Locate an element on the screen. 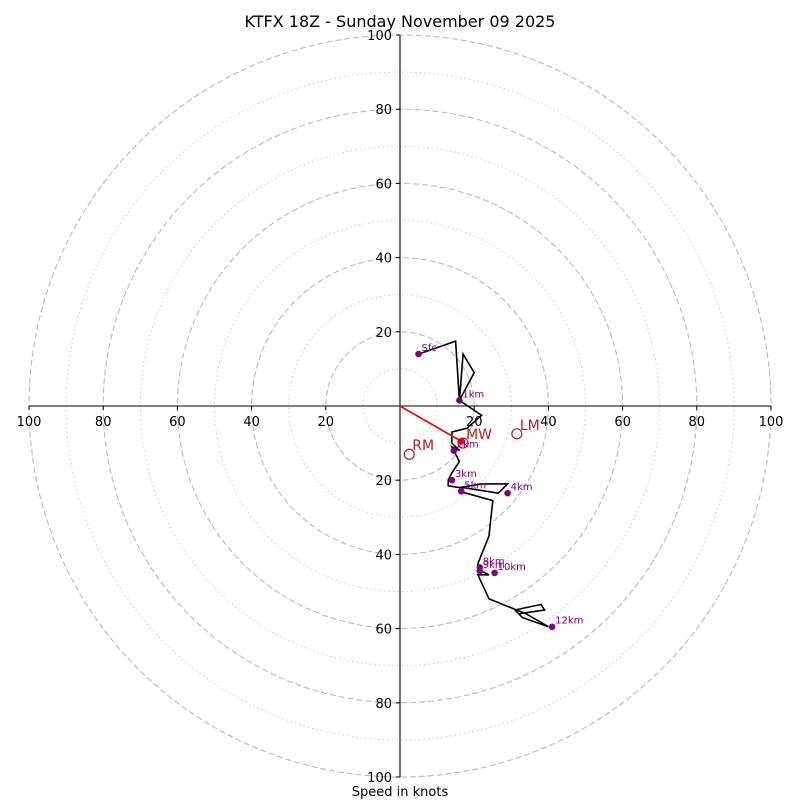  height-label-10km: 10km is located at coordinates (512, 567).